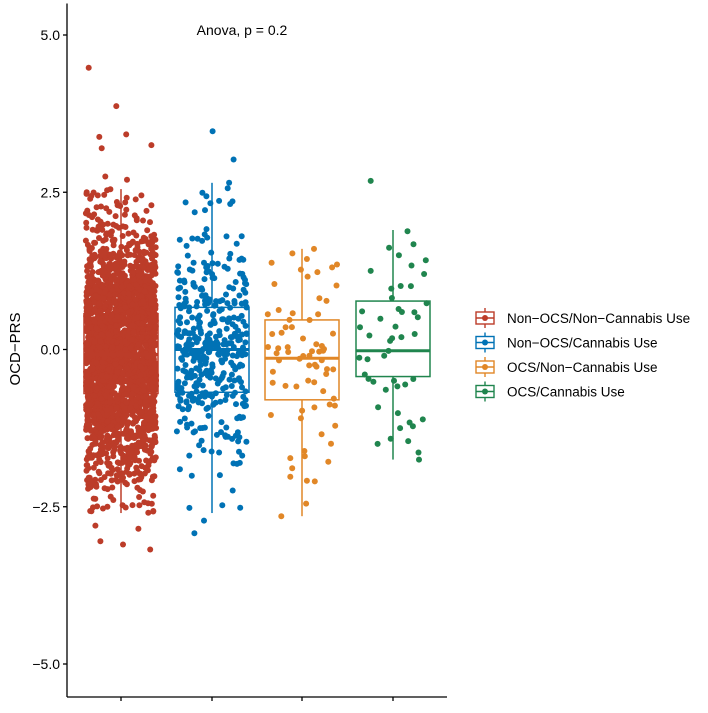  I want to click on box, so click(393, 339).